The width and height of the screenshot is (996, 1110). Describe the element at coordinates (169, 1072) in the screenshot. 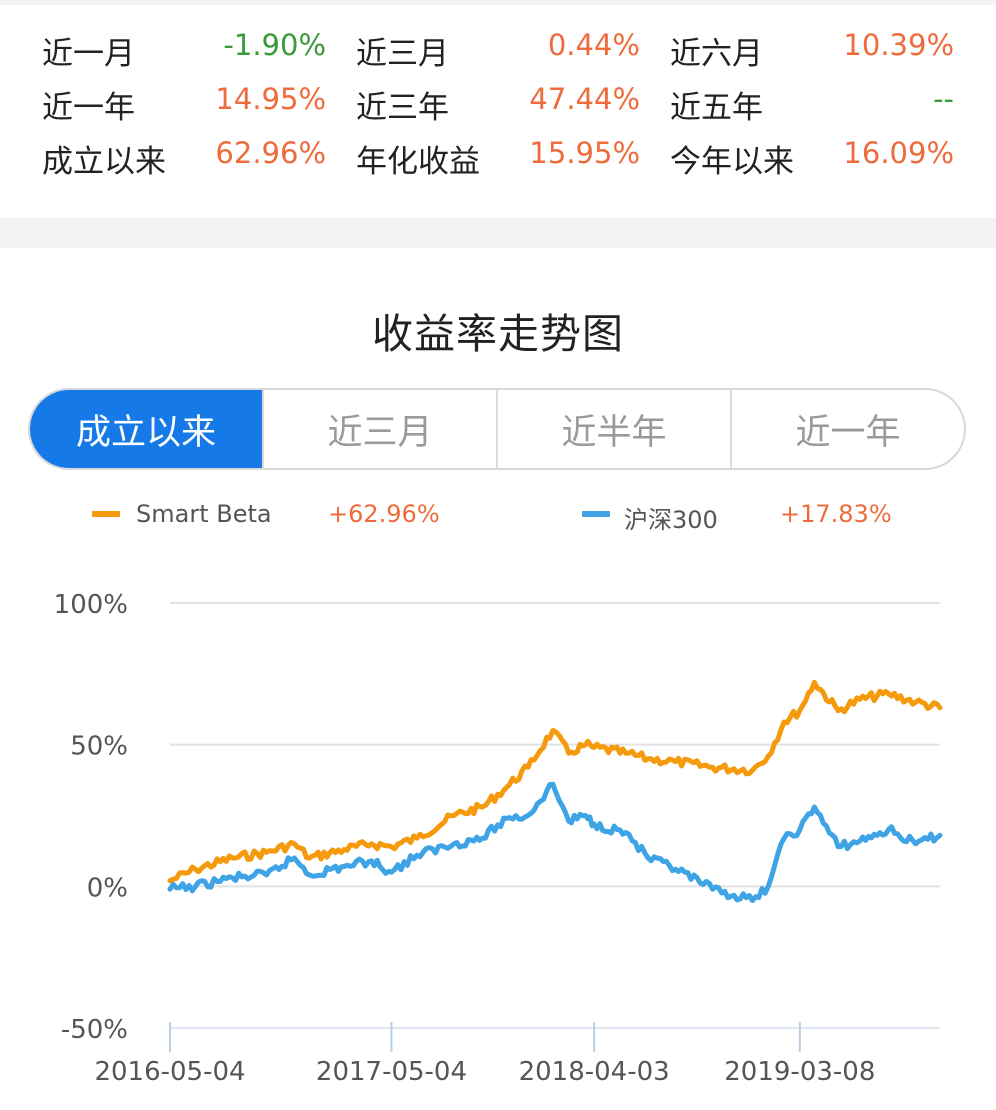

I see `x-tick-label: 2016-05-04` at that location.